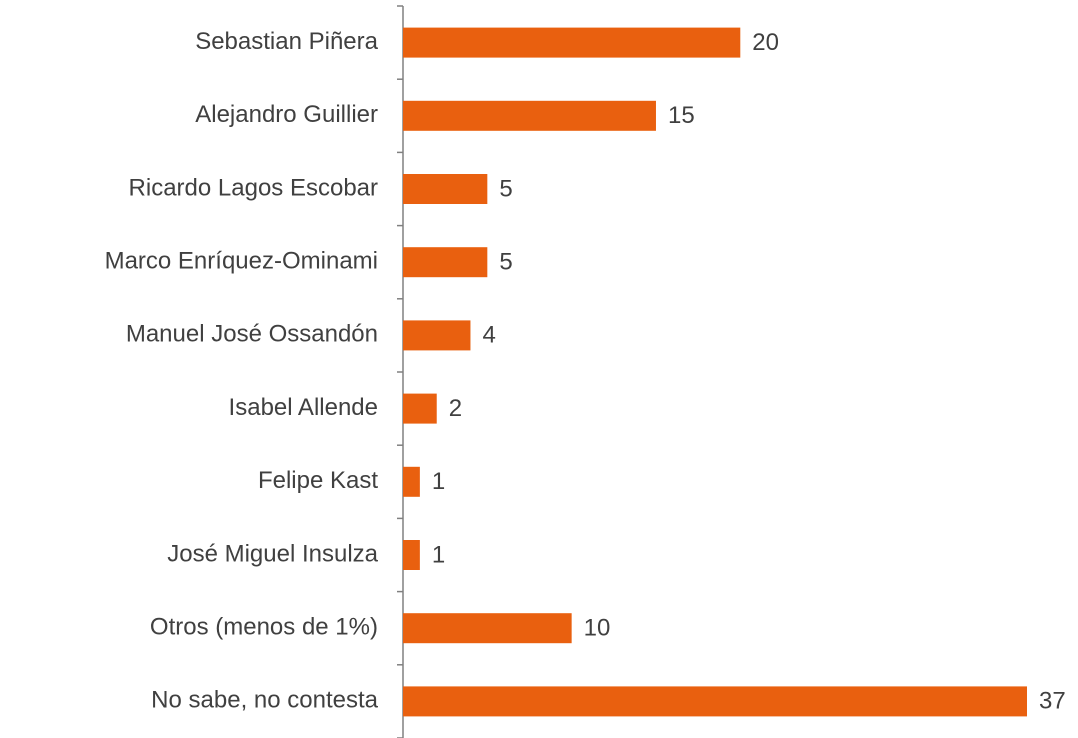  What do you see at coordinates (286, 114) in the screenshot?
I see `y-tick-label: Alejandro Guillier` at bounding box center [286, 114].